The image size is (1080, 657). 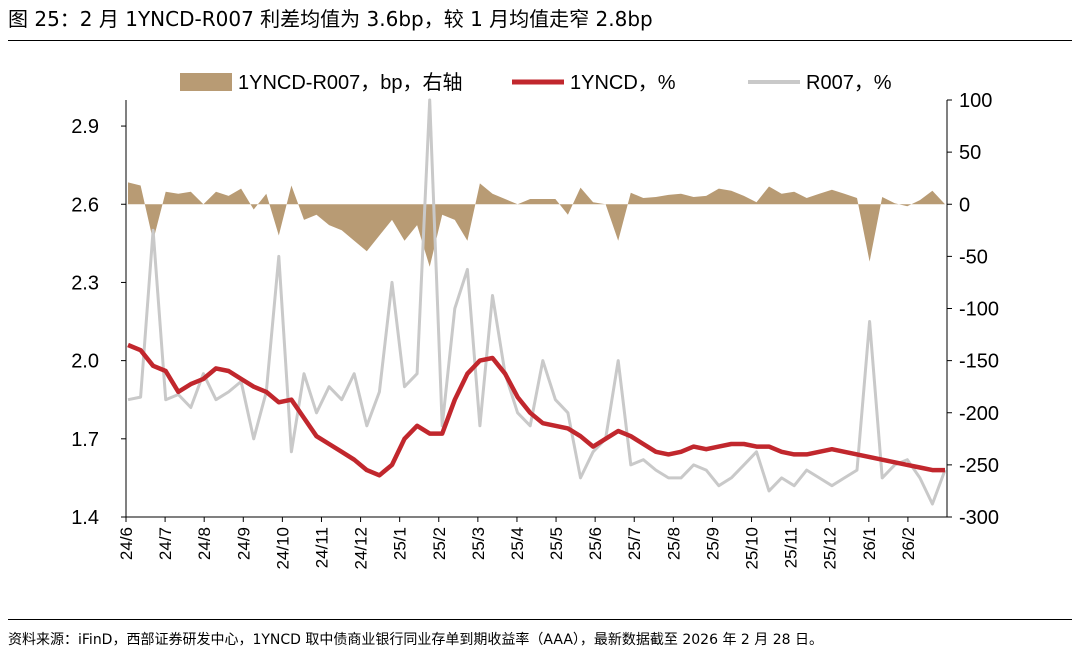 I want to click on x-tick-label: 25/6, so click(x=595, y=543).